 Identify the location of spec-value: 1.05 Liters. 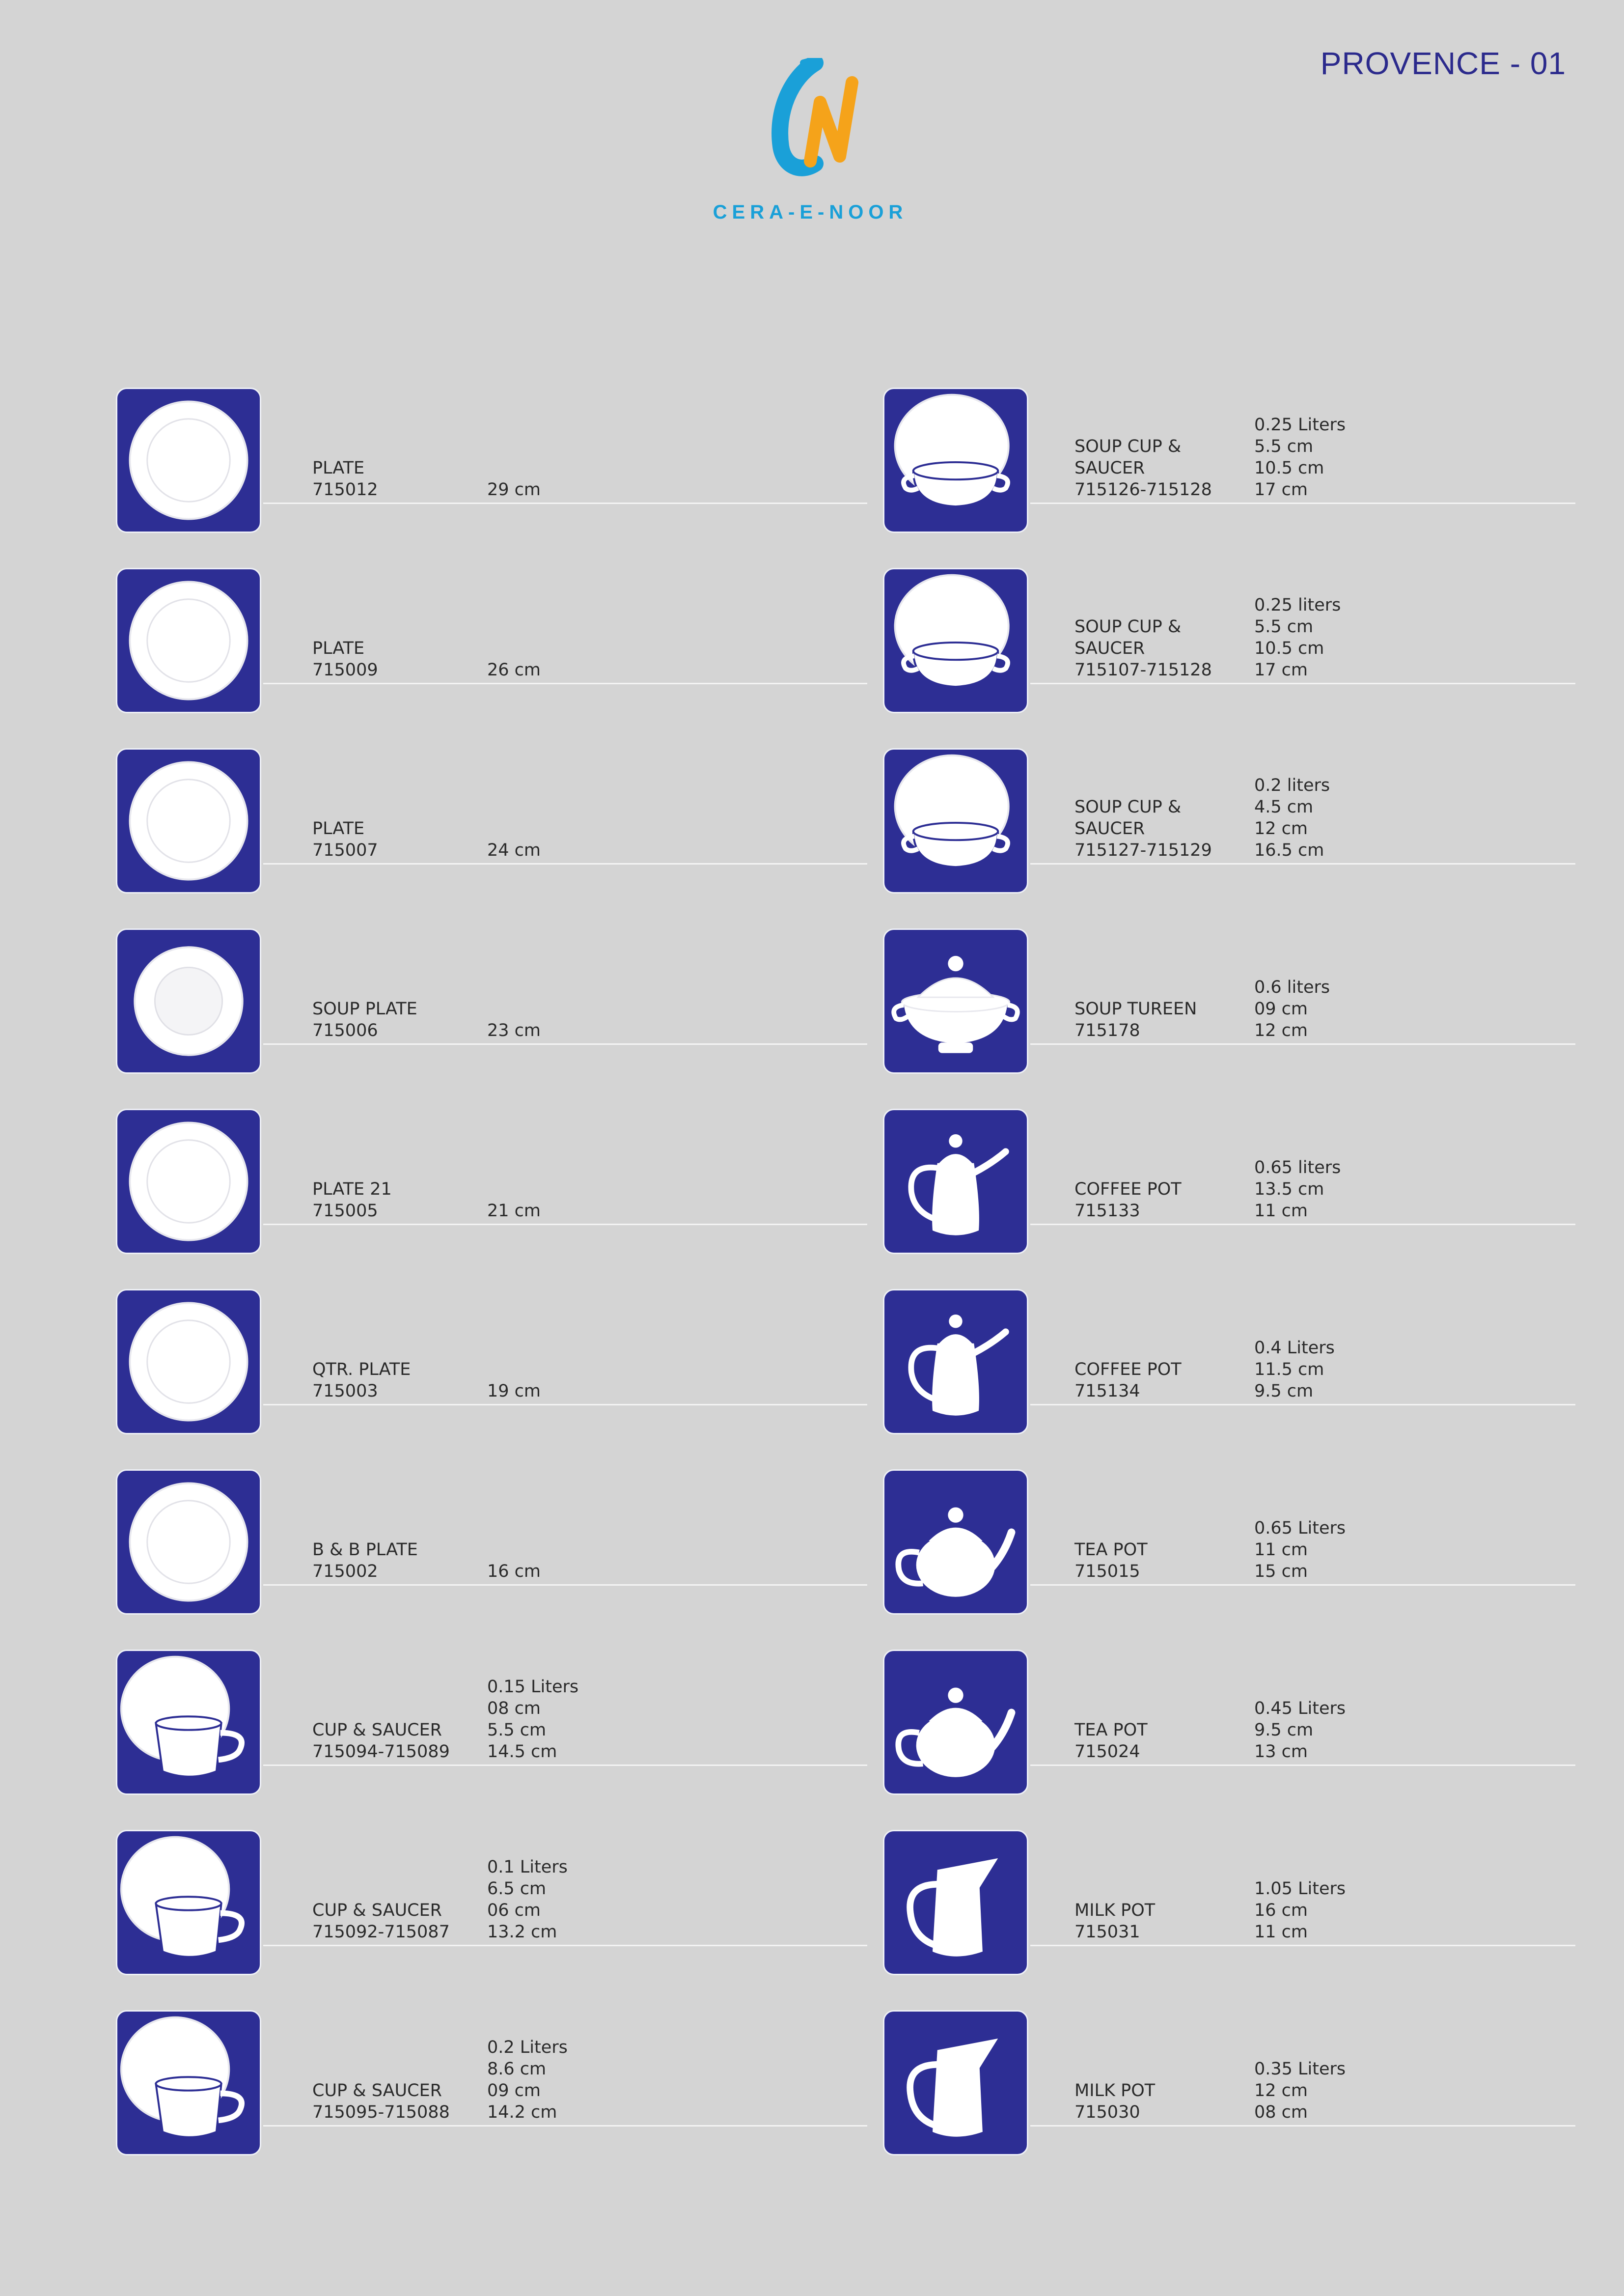
(1300, 1889).